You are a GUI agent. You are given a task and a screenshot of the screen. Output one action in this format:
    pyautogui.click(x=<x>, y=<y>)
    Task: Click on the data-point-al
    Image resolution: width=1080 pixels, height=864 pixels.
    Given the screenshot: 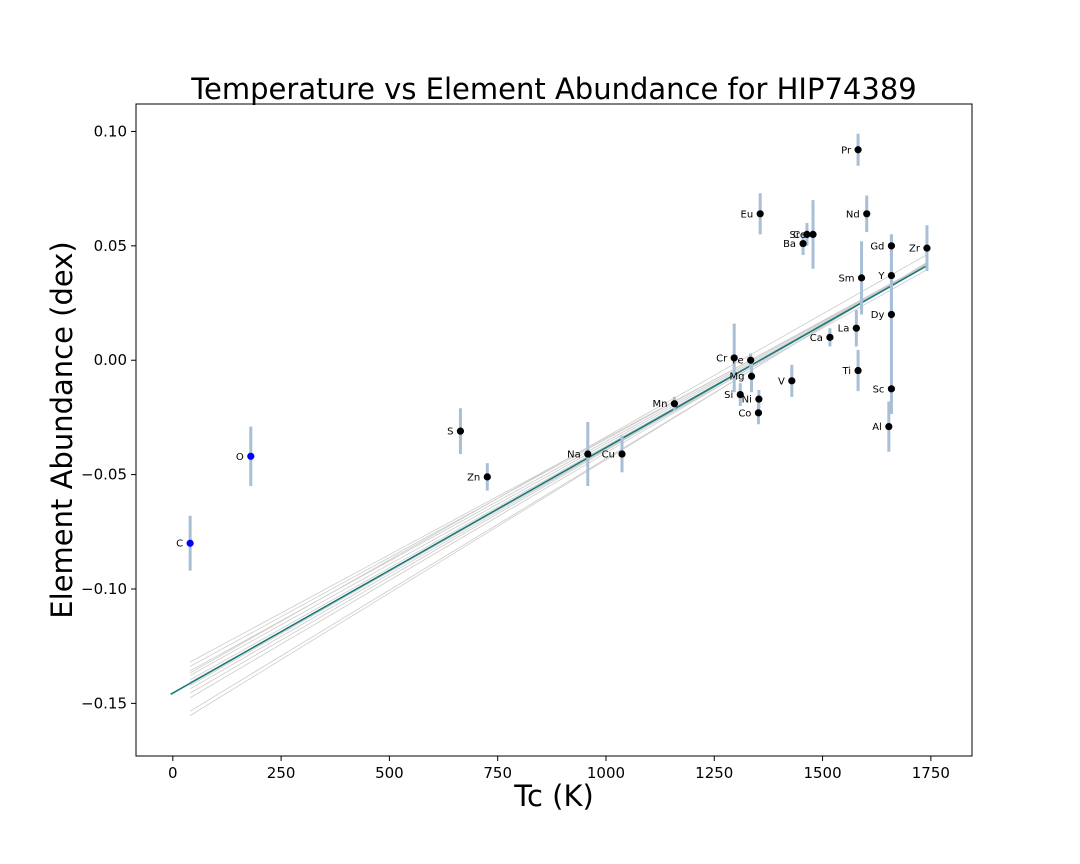 What is the action you would take?
    pyautogui.click(x=889, y=426)
    